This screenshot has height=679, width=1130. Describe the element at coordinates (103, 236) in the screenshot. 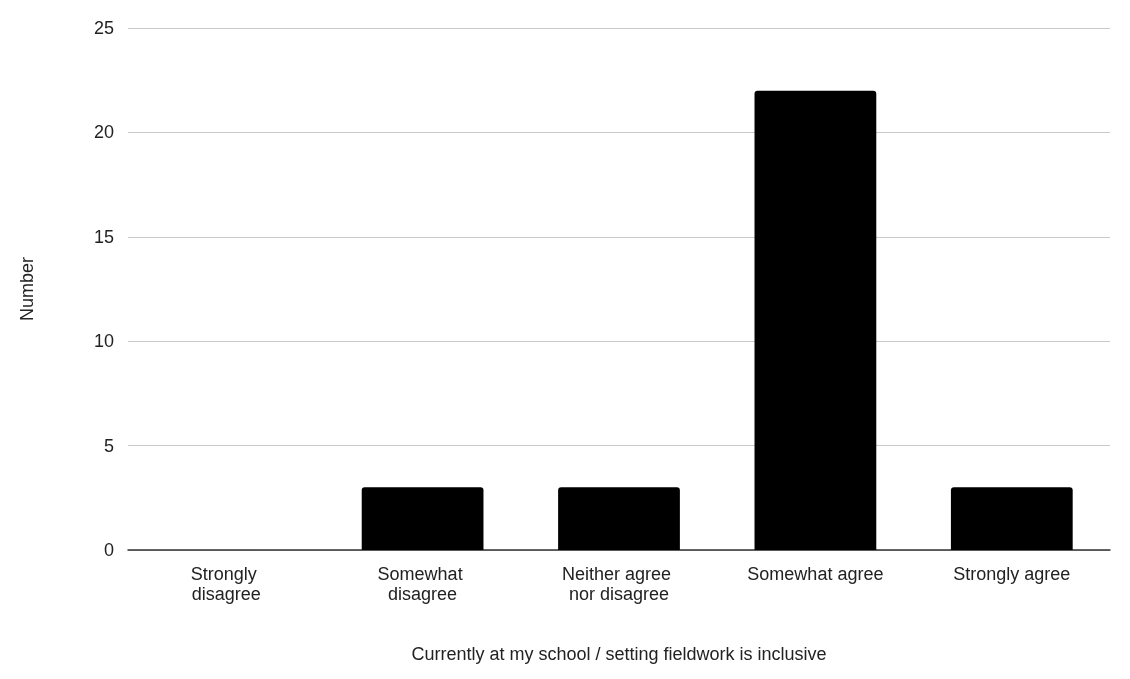

I see `y-tick-label: 15` at that location.